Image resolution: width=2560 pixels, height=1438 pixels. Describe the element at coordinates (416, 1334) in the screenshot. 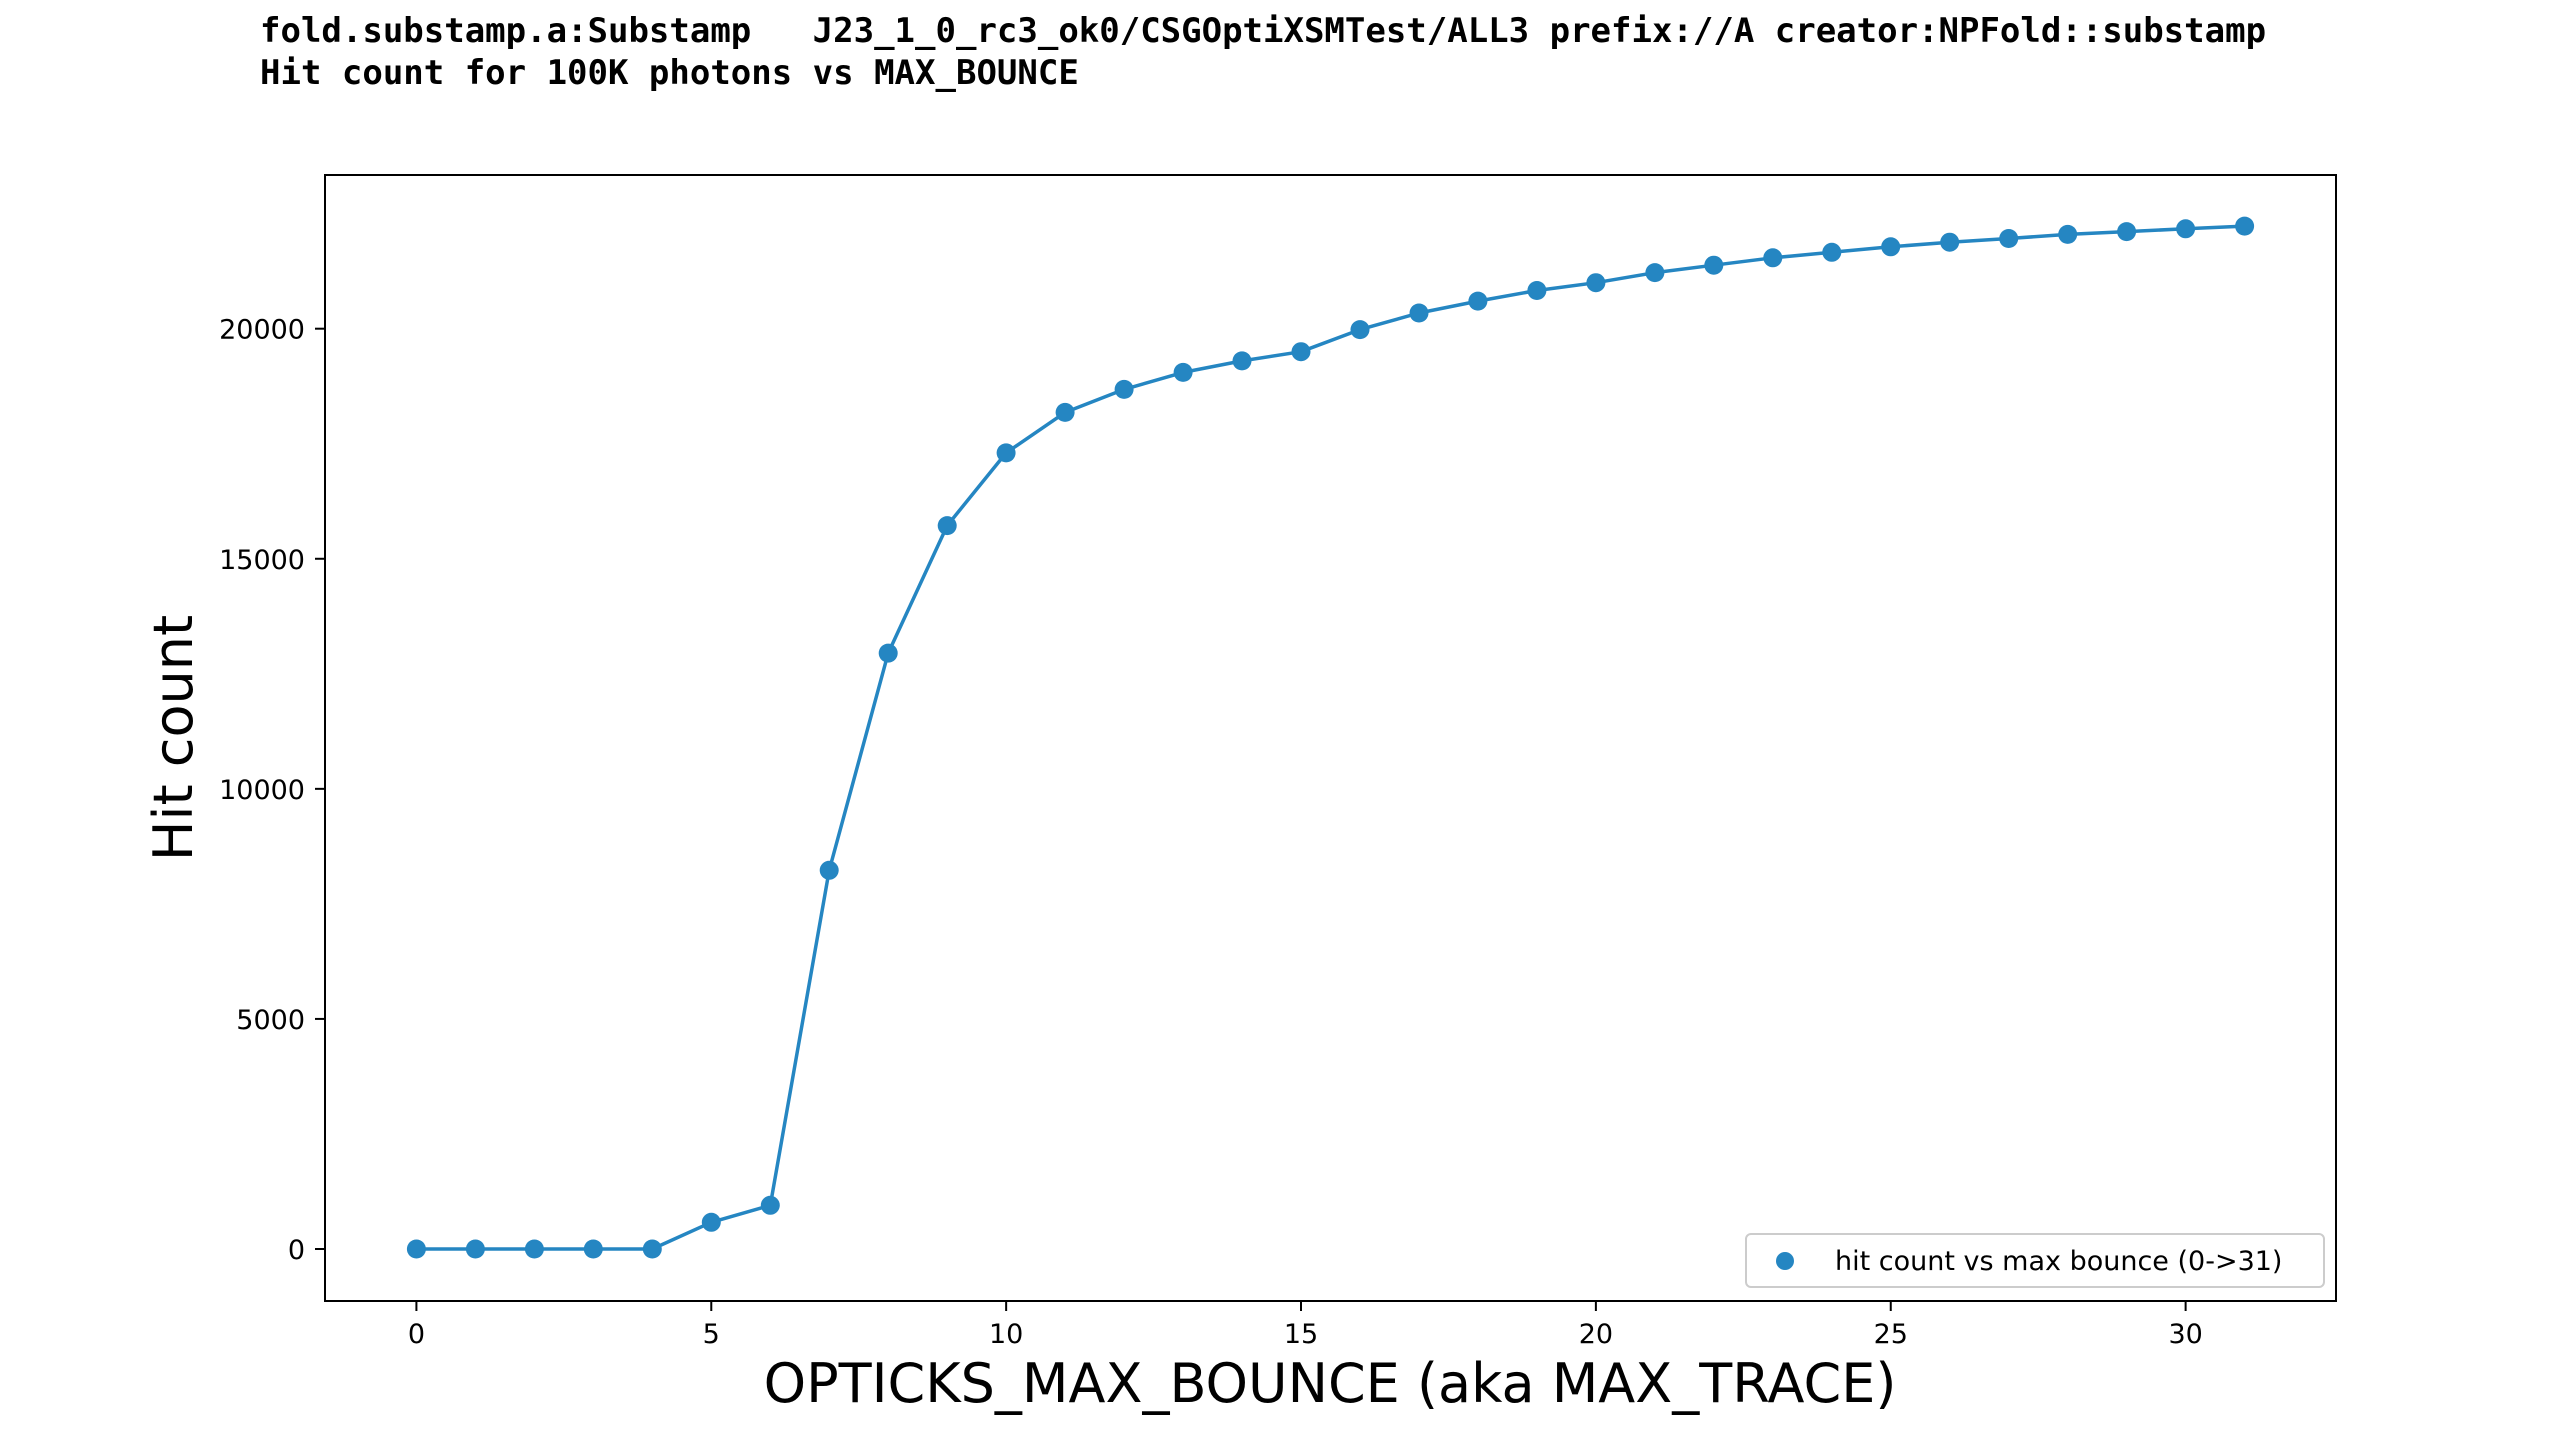

I see `x-tick-label: 0` at that location.